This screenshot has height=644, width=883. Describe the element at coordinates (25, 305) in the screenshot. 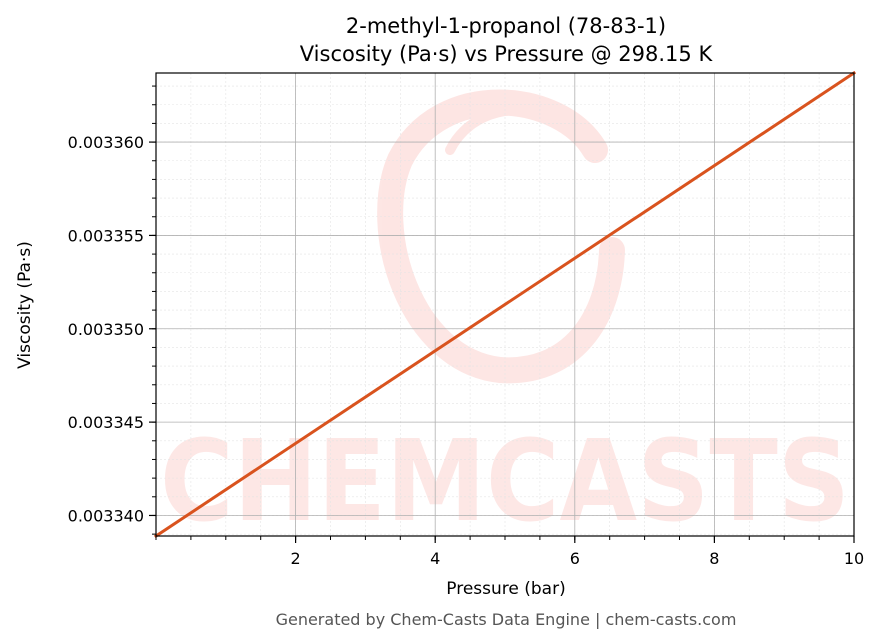

I see `y-axis-label: Viscosity (Pa·s)` at that location.